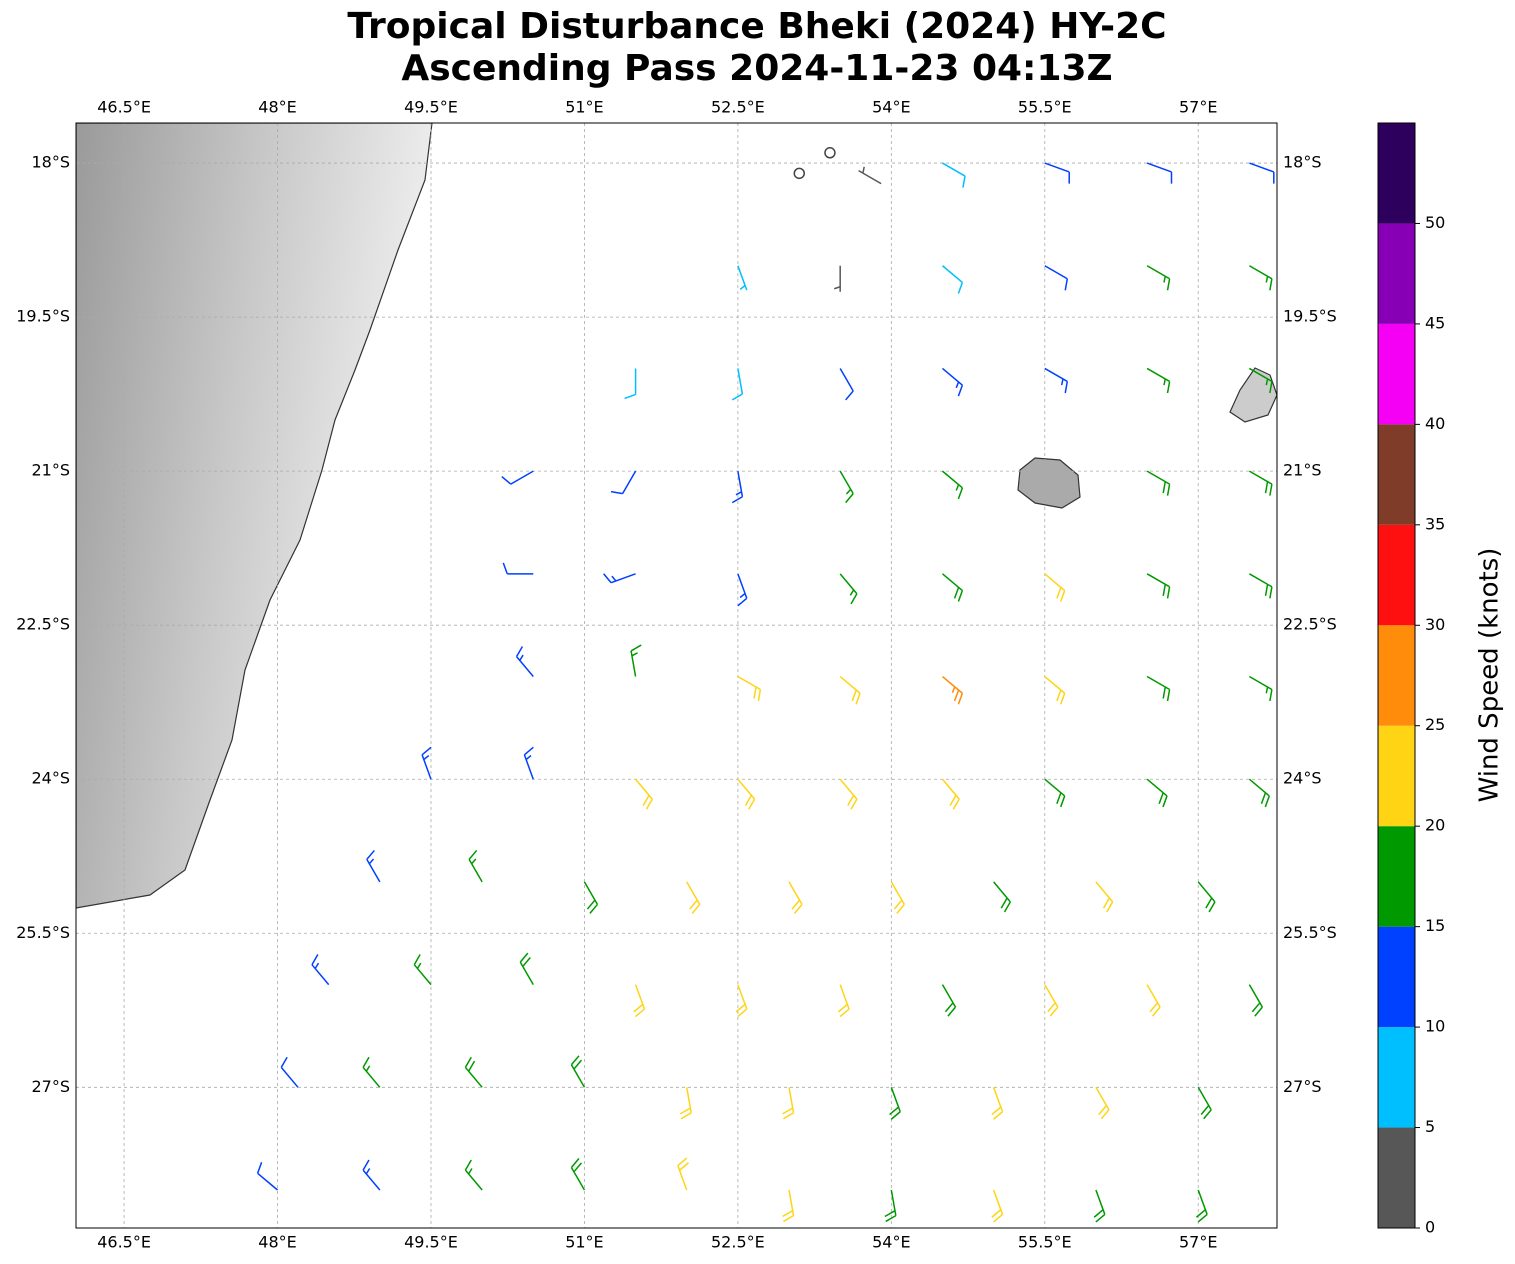 Image resolution: width=1515 pixels, height=1264 pixels. What do you see at coordinates (277, 1242) in the screenshot?
I see `x-tick-label: 48°E` at bounding box center [277, 1242].